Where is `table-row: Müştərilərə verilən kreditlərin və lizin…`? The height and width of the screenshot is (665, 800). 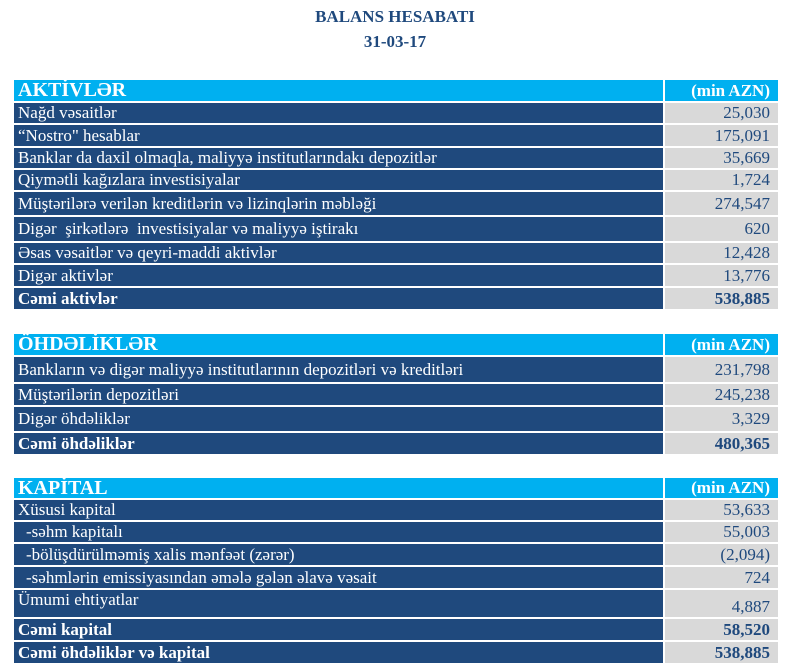
table-row: Müştərilərə verilən kreditlərin və lizin… is located at coordinates (396, 203).